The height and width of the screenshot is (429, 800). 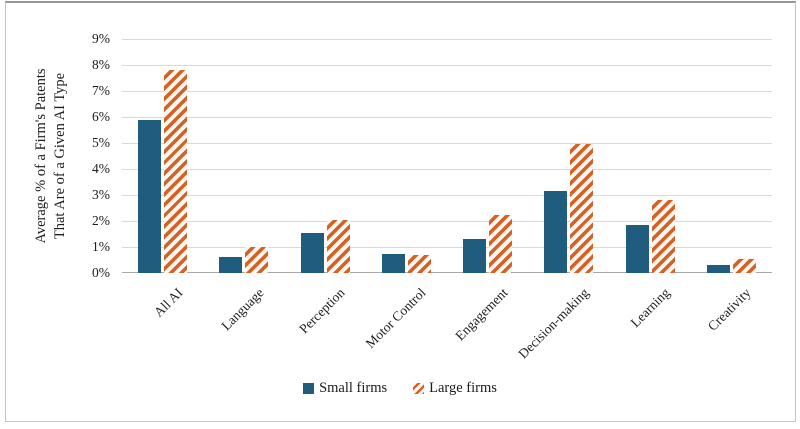 What do you see at coordinates (101, 272) in the screenshot?
I see `y-tick-label: 0%` at bounding box center [101, 272].